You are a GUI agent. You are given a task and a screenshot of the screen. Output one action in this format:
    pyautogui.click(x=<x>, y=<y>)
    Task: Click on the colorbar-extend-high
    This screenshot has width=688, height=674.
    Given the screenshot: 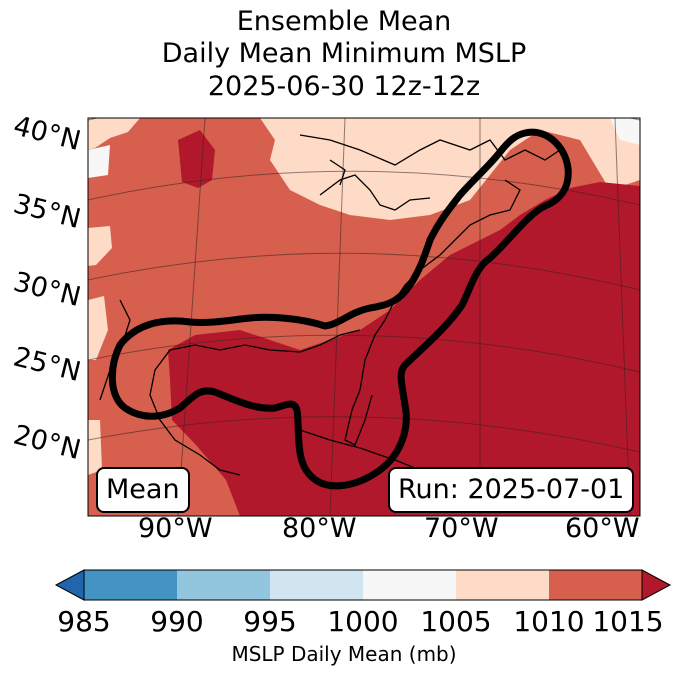 What is the action you would take?
    pyautogui.click(x=656, y=585)
    